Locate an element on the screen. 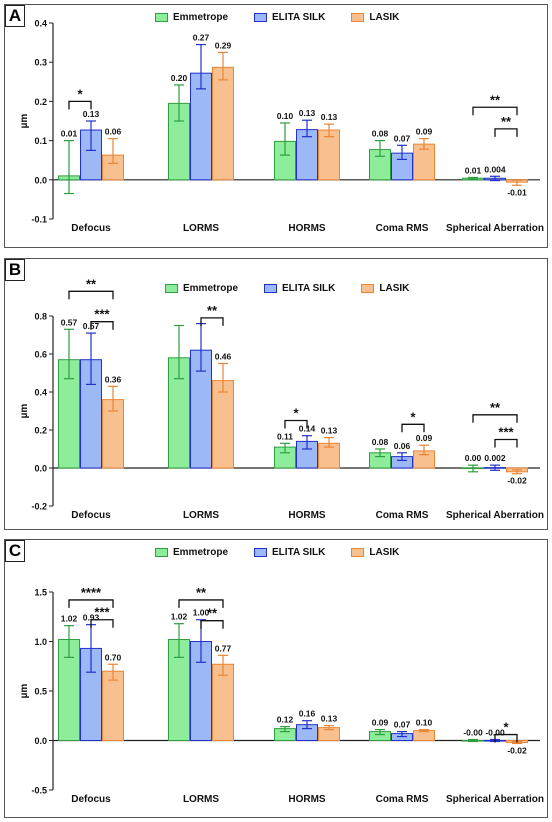 This screenshot has height=822, width=552. y-tick-label: 0.4 is located at coordinates (40, 24).